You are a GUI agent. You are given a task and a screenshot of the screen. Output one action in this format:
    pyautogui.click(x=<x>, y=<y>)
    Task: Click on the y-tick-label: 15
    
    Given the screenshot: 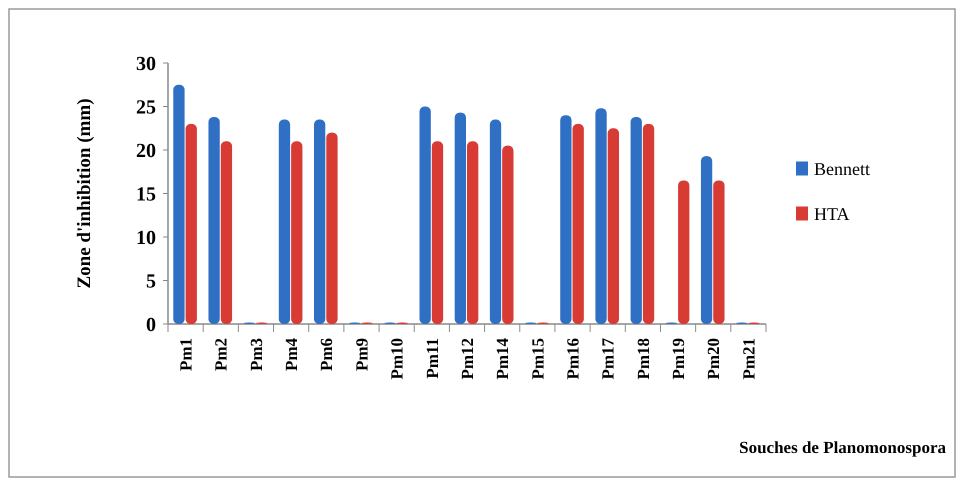 What is the action you would take?
    pyautogui.click(x=146, y=195)
    